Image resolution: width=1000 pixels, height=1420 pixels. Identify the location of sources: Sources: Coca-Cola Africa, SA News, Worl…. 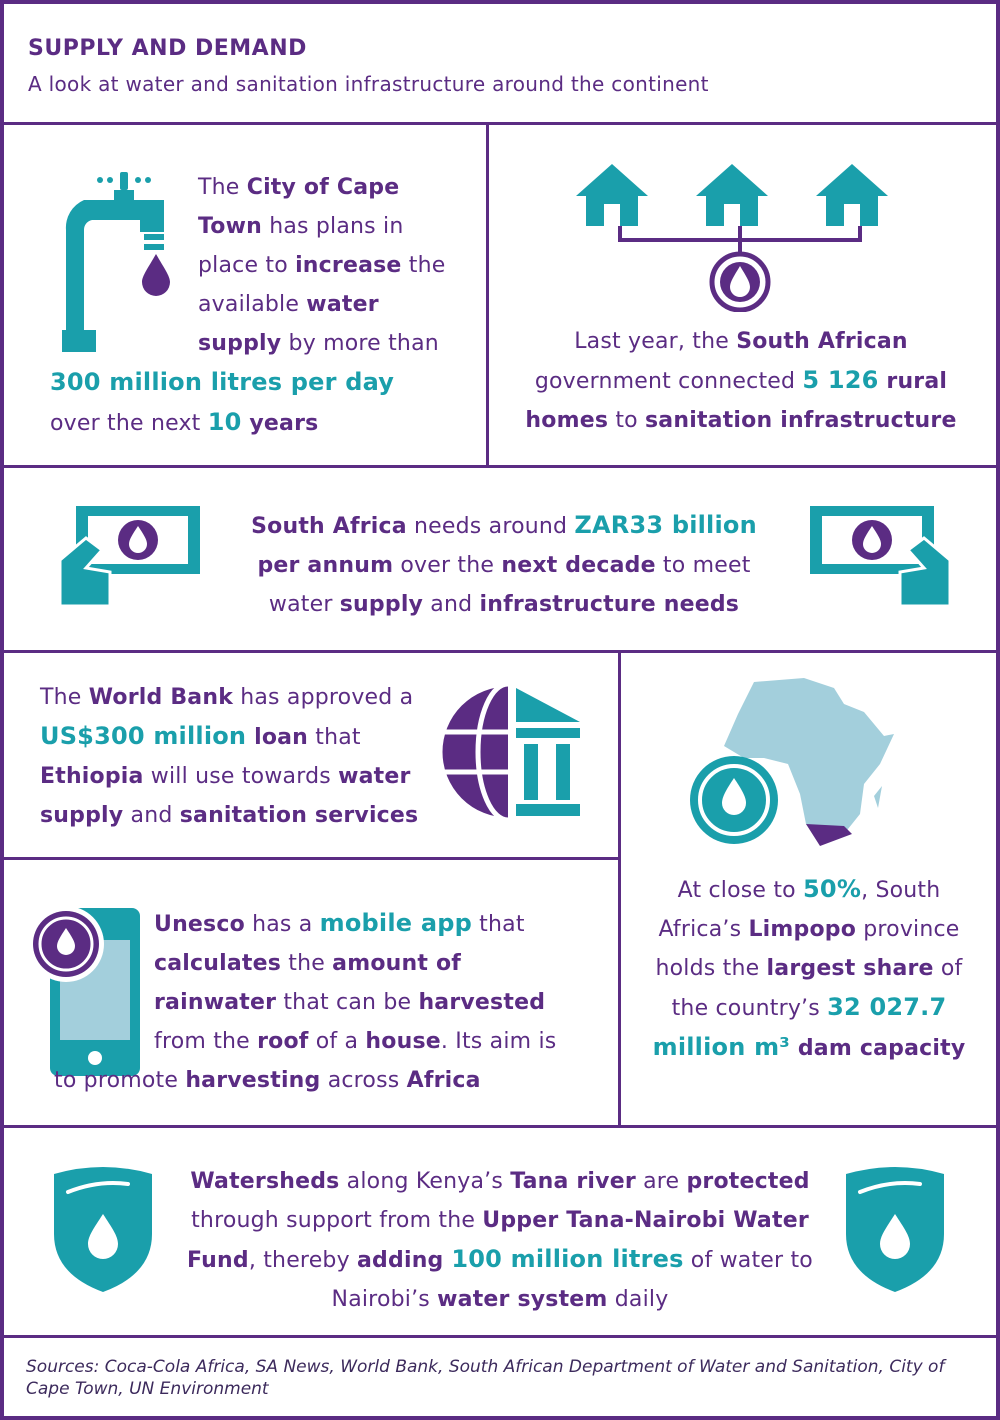
(485, 1378).